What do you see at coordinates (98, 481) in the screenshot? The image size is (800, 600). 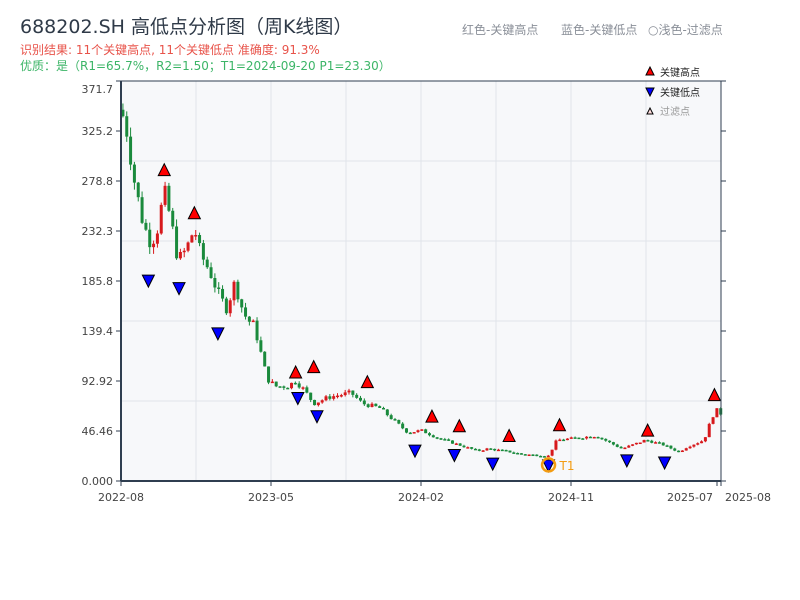 I see `y-tick-label: 0.000` at bounding box center [98, 481].